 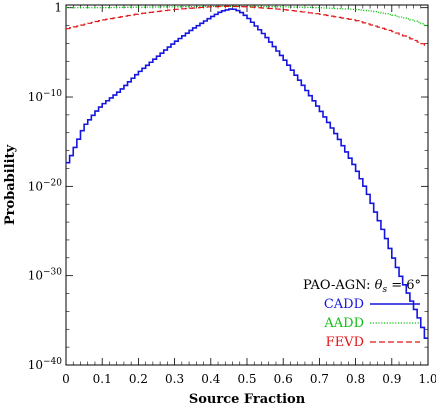 I want to click on x-tick-label: 0, so click(x=66, y=379).